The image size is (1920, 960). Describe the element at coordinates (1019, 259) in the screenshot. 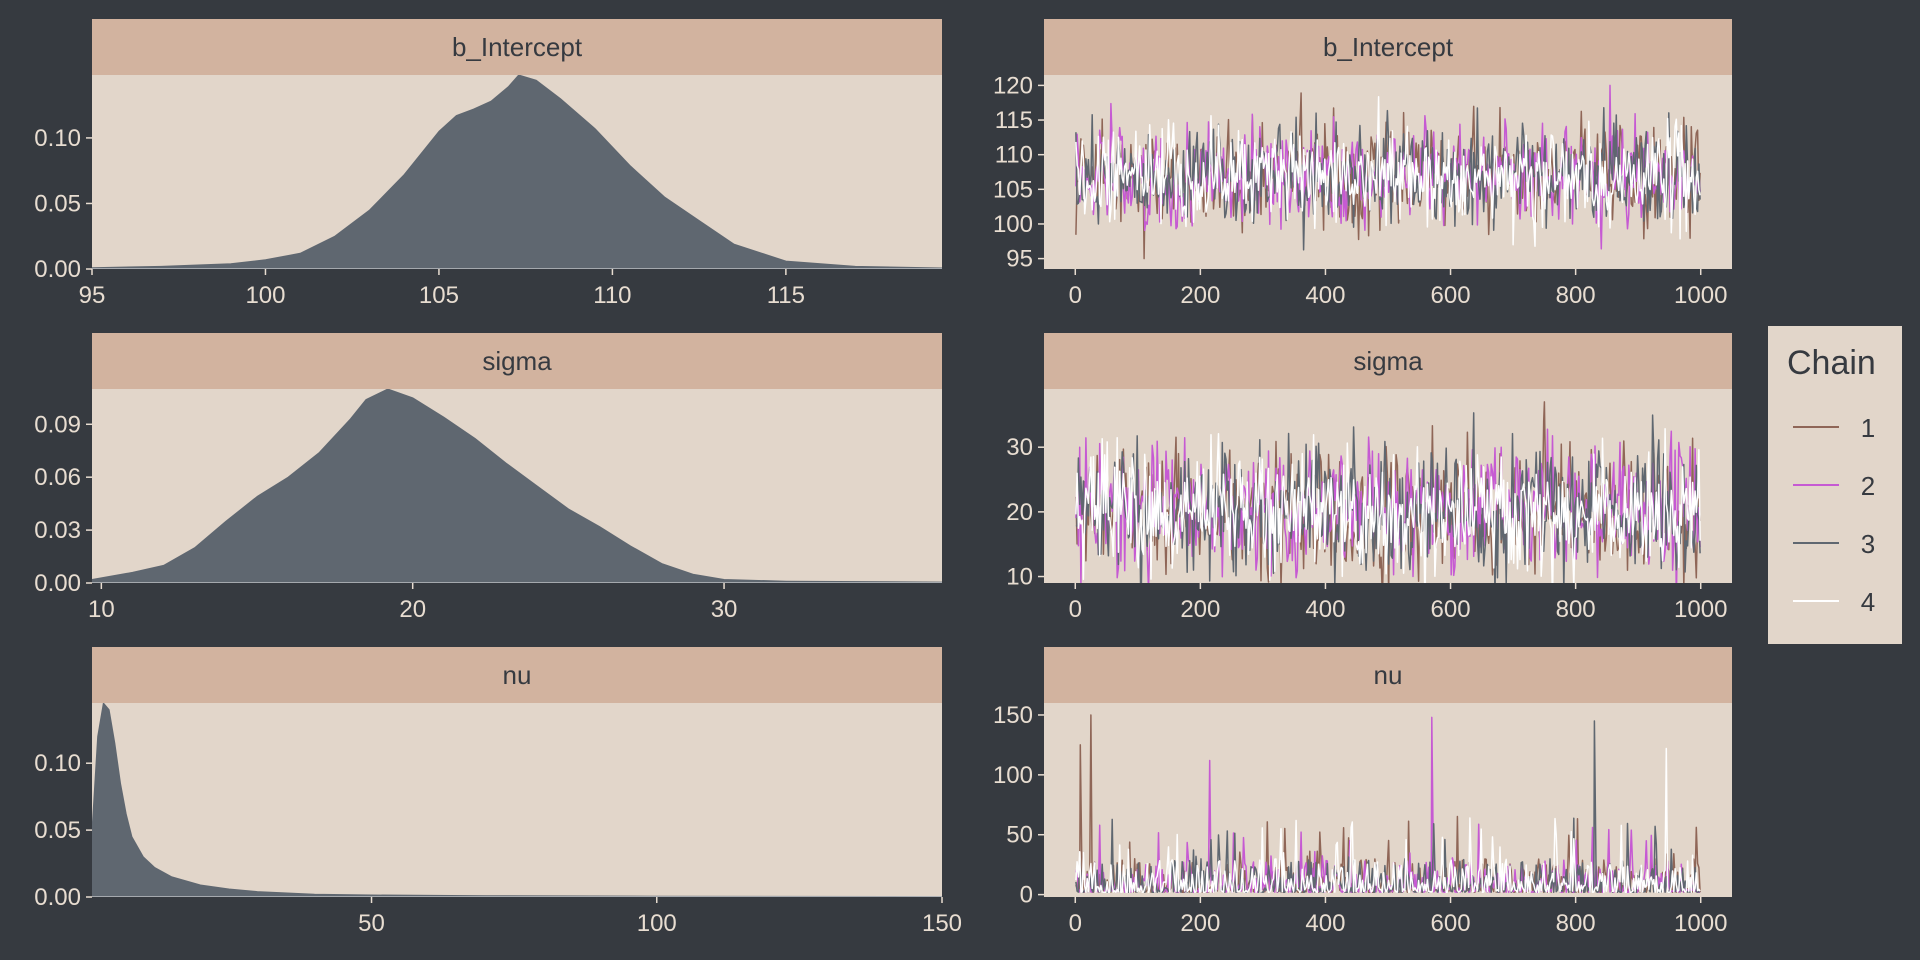

I see `y-tick-label: 95` at that location.